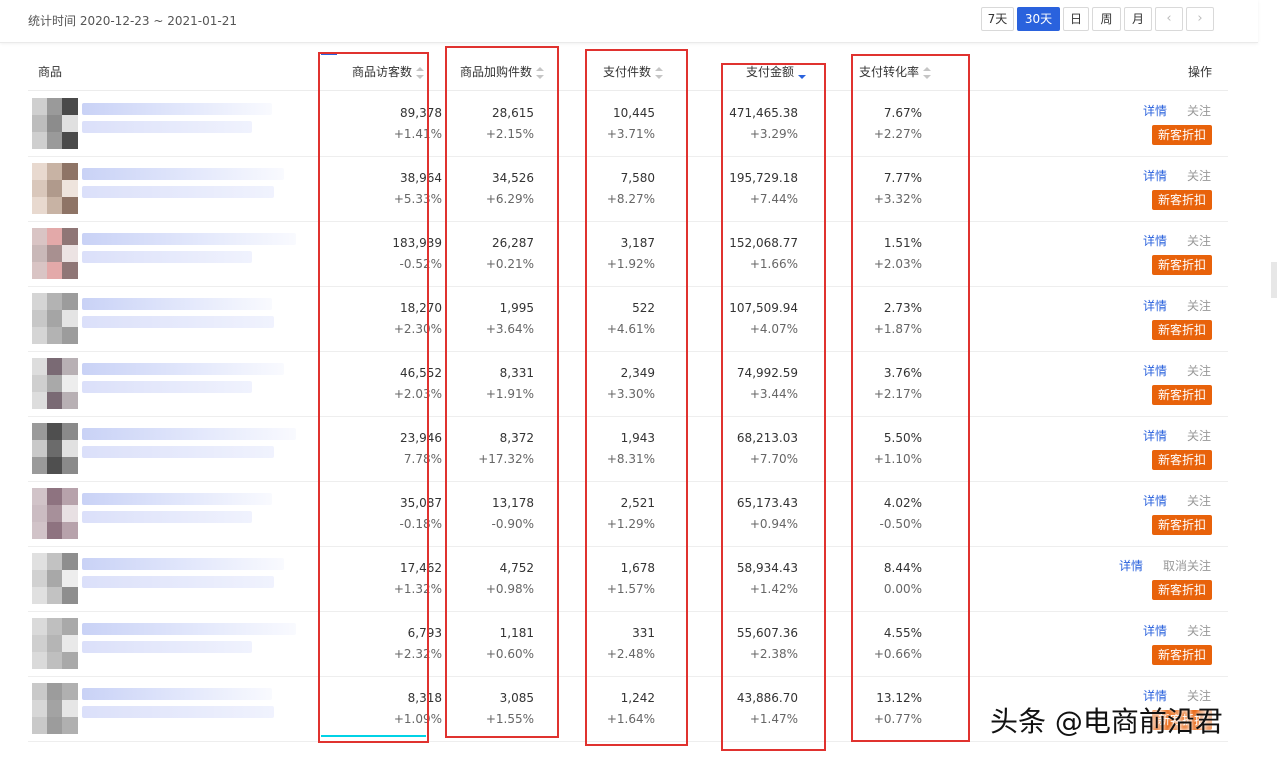 The height and width of the screenshot is (757, 1277). I want to click on period-30d-button: 30天, so click(1038, 19).